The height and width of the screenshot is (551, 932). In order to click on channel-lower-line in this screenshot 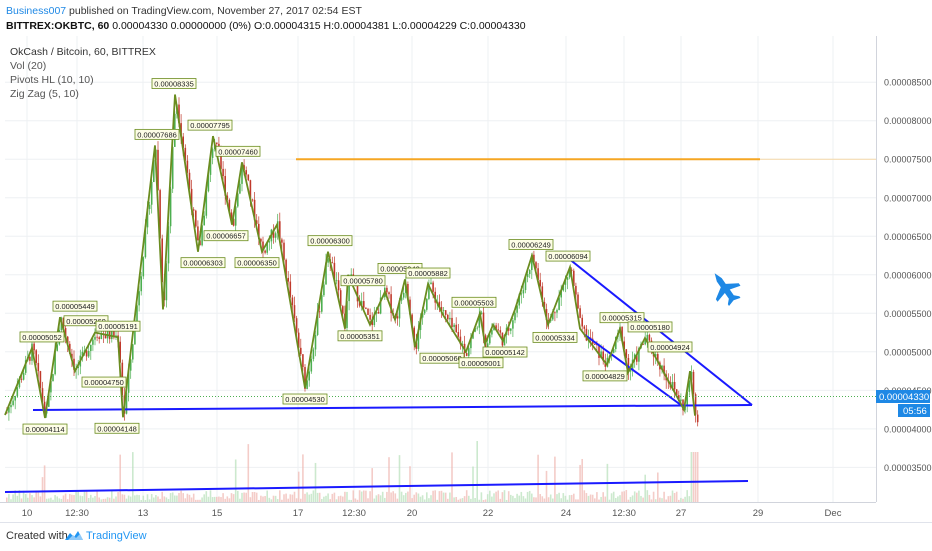, I will do `click(635, 371)`.